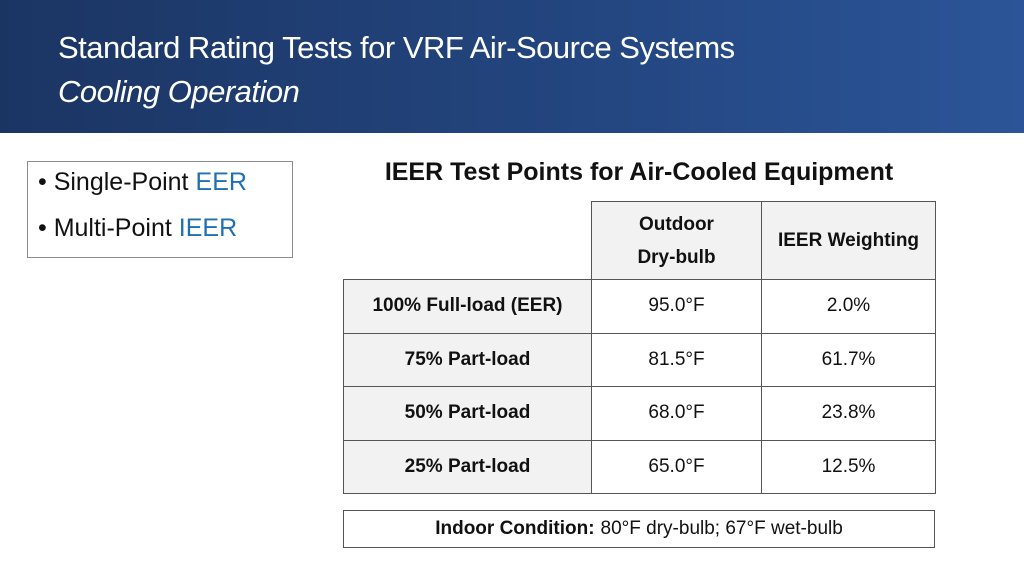  Describe the element at coordinates (221, 182) in the screenshot. I see `bullet-highlight: EER` at that location.